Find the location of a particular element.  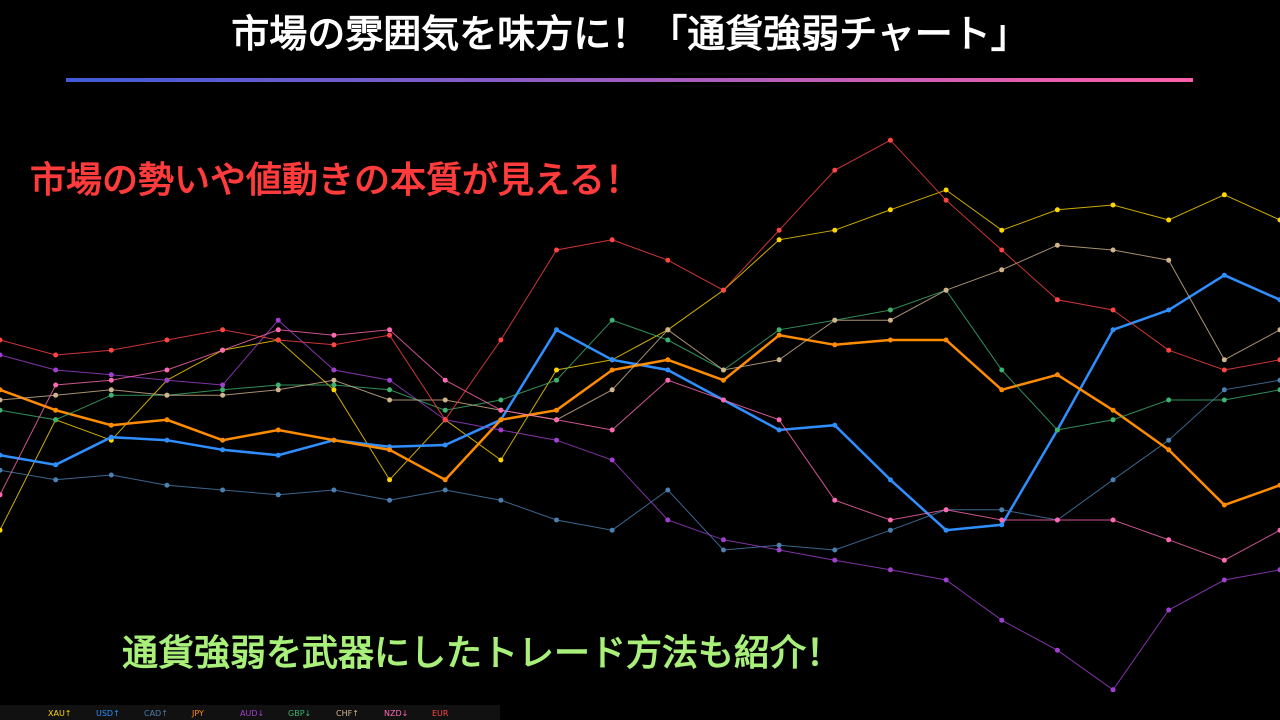

legend-bar is located at coordinates (250, 712).